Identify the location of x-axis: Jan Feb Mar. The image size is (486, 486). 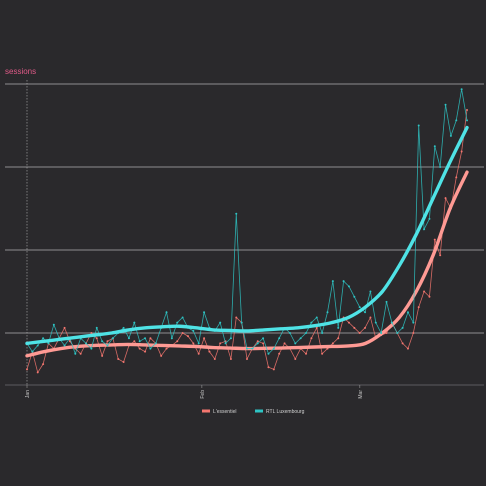
(194, 392).